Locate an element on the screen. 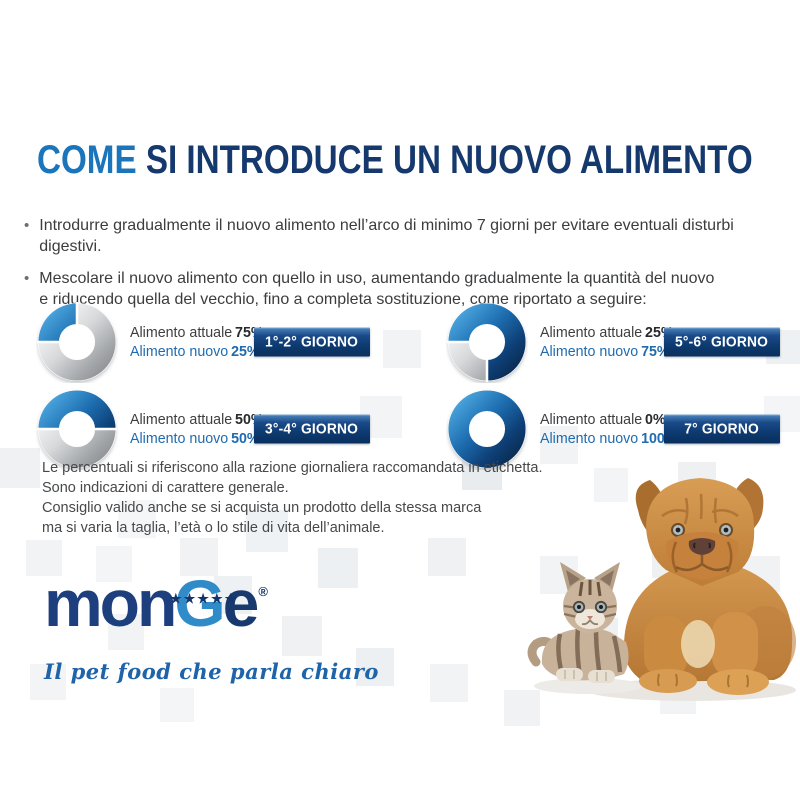  registered-mark: ® is located at coordinates (263, 591).